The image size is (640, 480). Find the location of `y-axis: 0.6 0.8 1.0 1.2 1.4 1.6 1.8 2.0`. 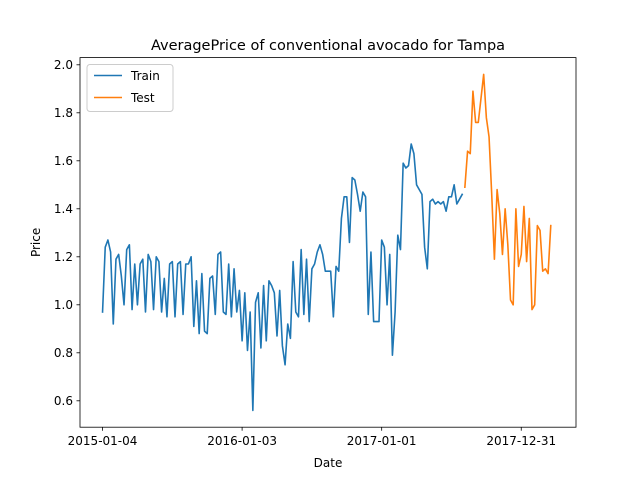

y-axis: 0.6 0.8 1.0 1.2 1.4 1.6 1.8 2.0 is located at coordinates (67, 233).